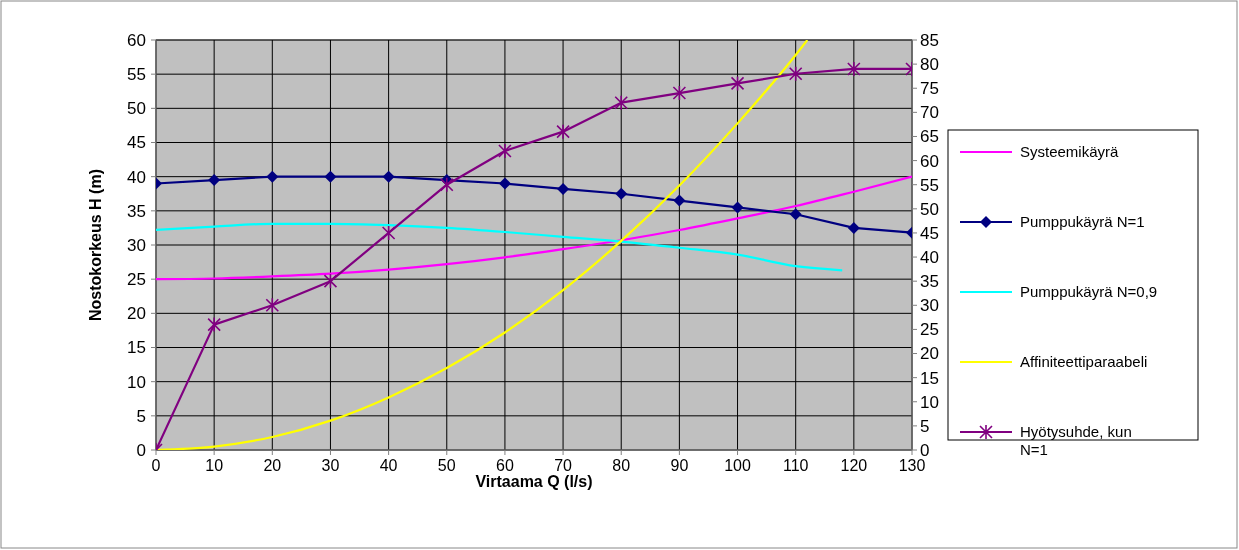 Image resolution: width=1239 pixels, height=550 pixels. I want to click on y-tick-label: 35, so click(136, 211).